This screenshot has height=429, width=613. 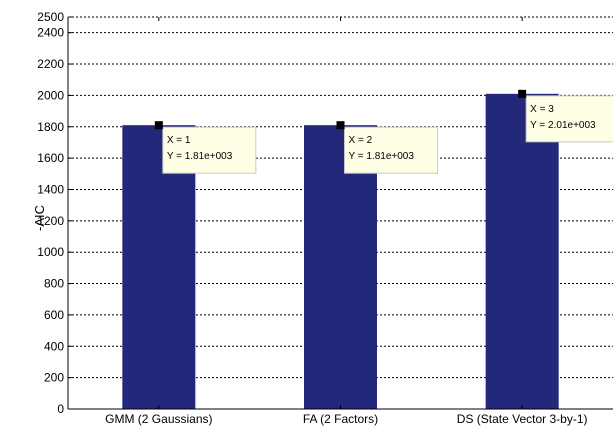 What do you see at coordinates (60, 409) in the screenshot?
I see `y-tick-label: 0` at bounding box center [60, 409].